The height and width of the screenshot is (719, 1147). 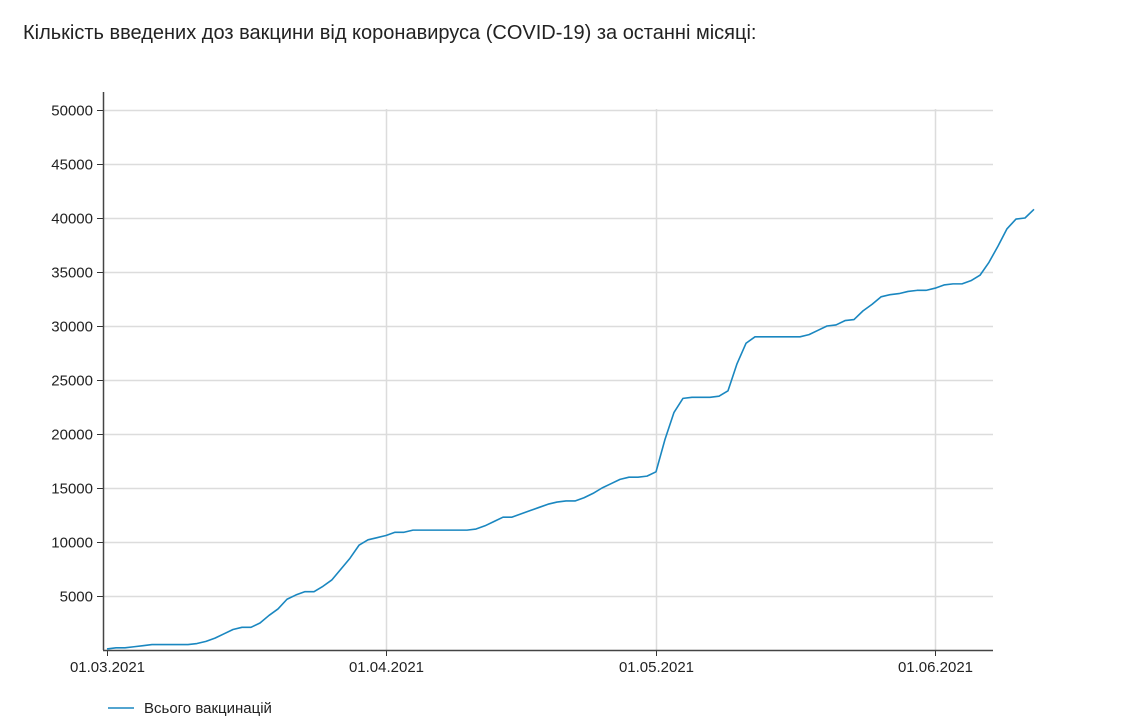 What do you see at coordinates (208, 708) in the screenshot?
I see `legend-label: Всього вакцинацій` at bounding box center [208, 708].